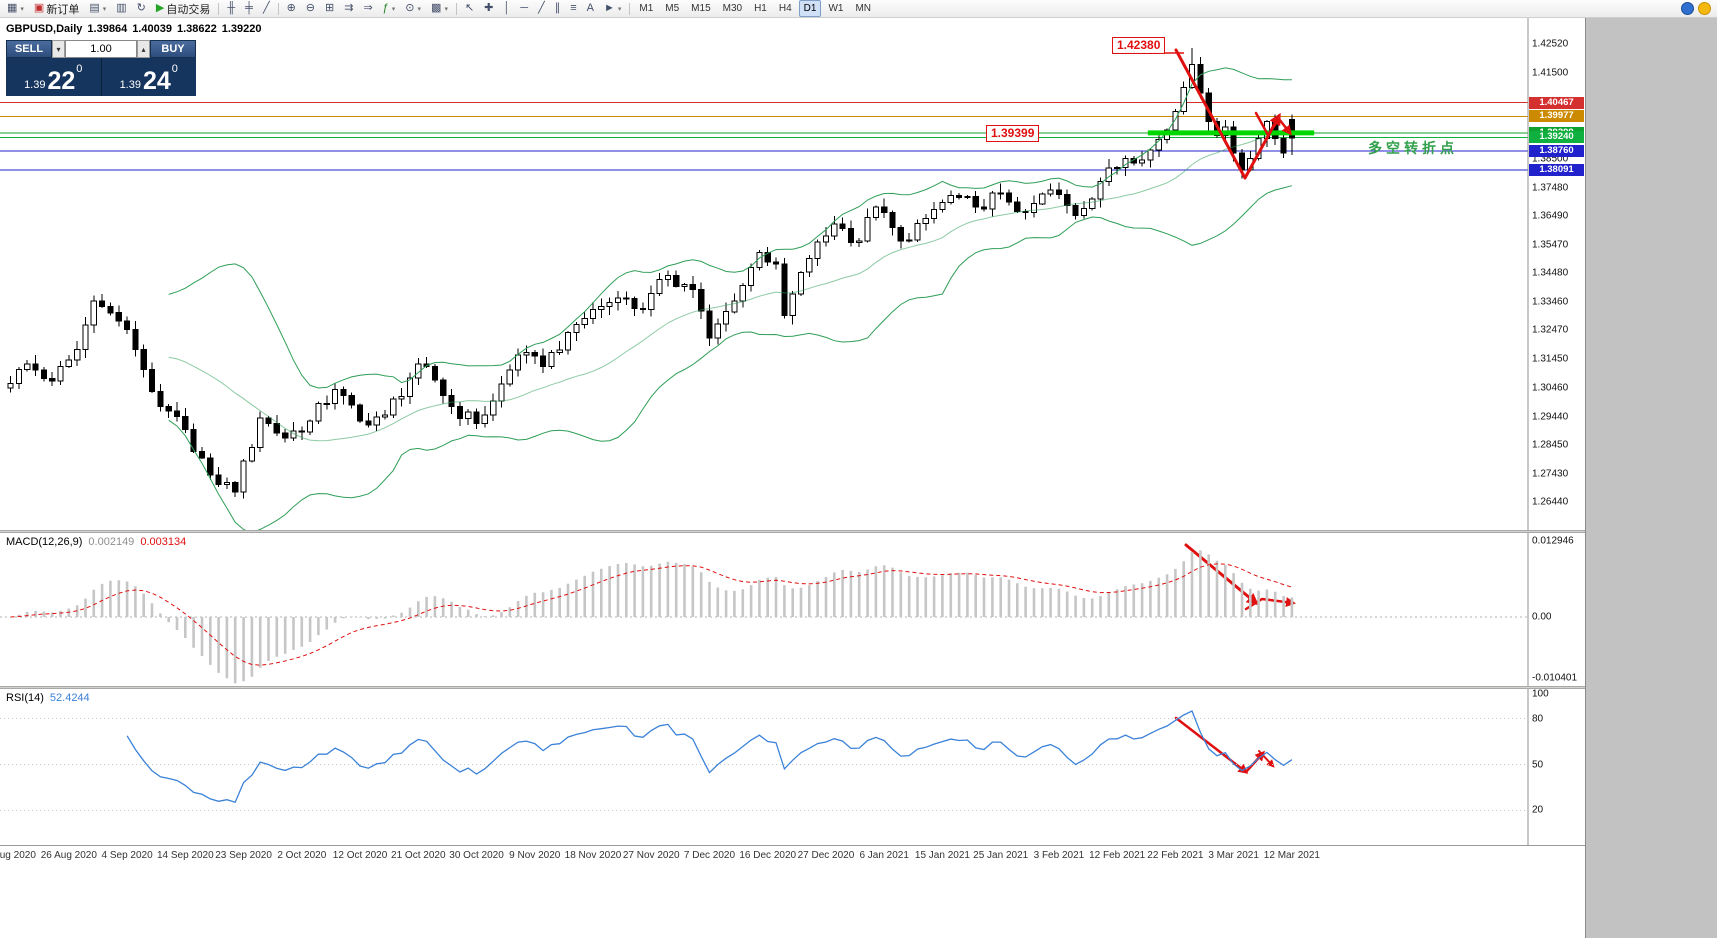 This screenshot has width=1717, height=938. I want to click on toolbar-right, so click(1699, 8).